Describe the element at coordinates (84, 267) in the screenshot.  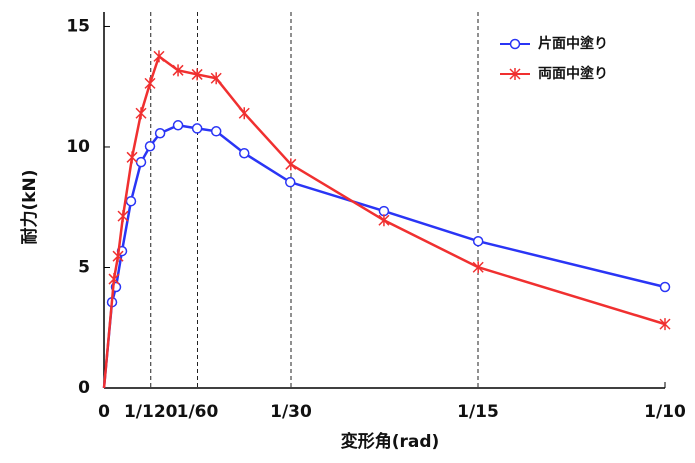
I see `y-tick-label: 5` at that location.